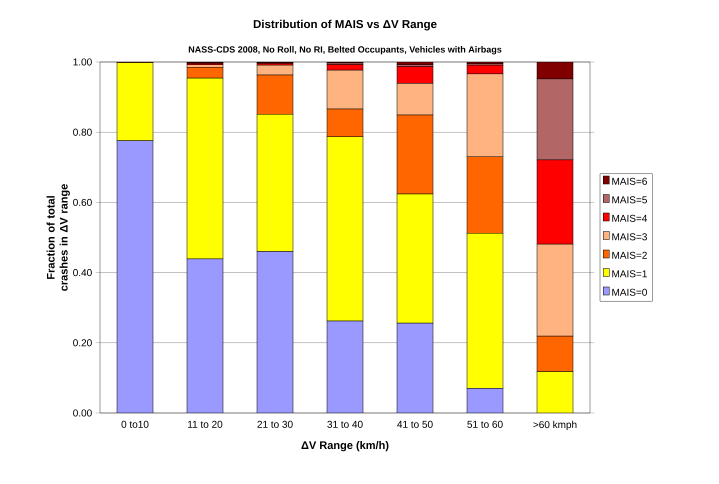  I want to click on x-tick-label: >60 kmph, so click(554, 425).